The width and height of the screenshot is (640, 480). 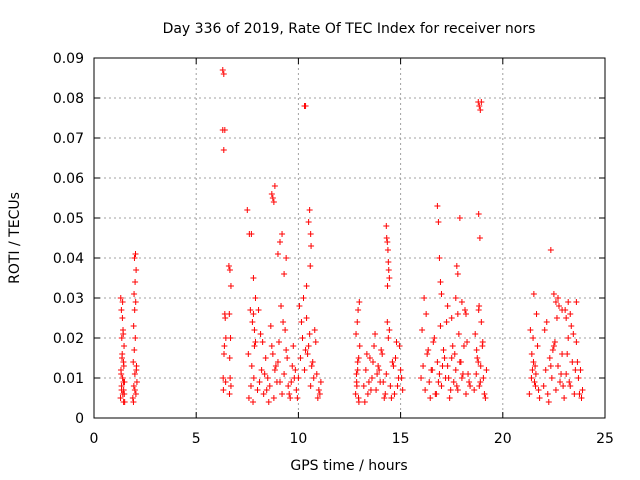 What do you see at coordinates (15, 238) in the screenshot?
I see `y-axis-label: ROTI / TECUs` at bounding box center [15, 238].